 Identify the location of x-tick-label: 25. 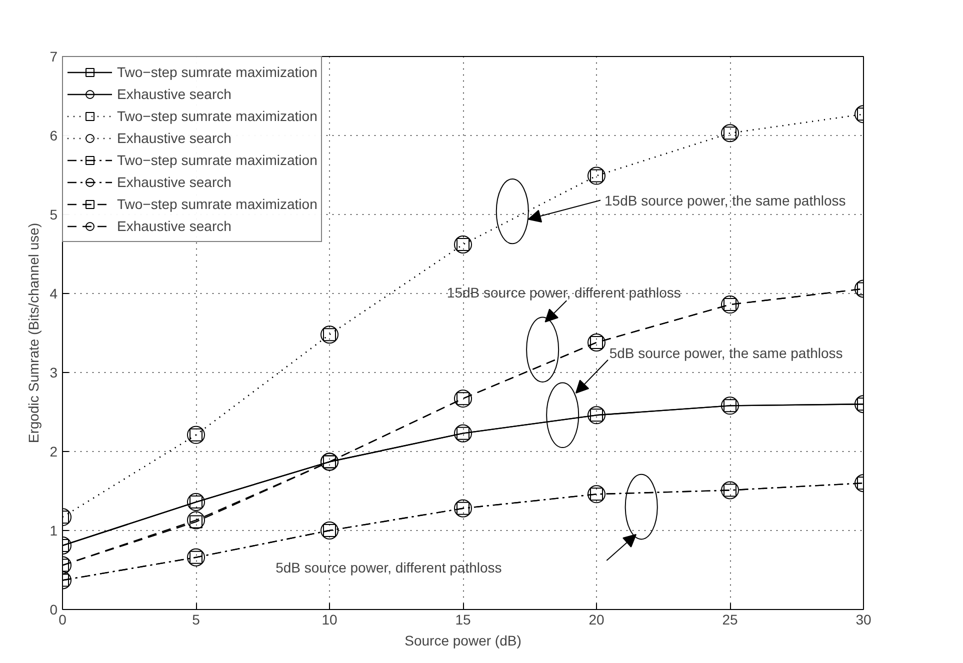
(730, 620).